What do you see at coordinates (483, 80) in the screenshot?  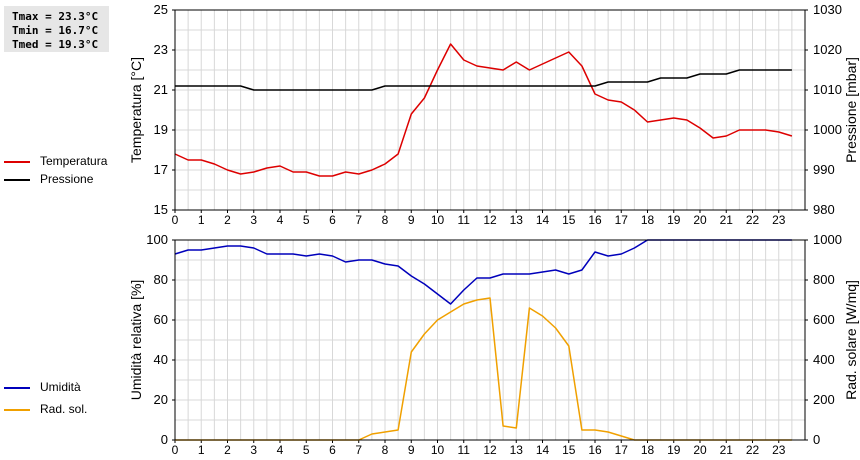 I see `series-line-pressione` at bounding box center [483, 80].